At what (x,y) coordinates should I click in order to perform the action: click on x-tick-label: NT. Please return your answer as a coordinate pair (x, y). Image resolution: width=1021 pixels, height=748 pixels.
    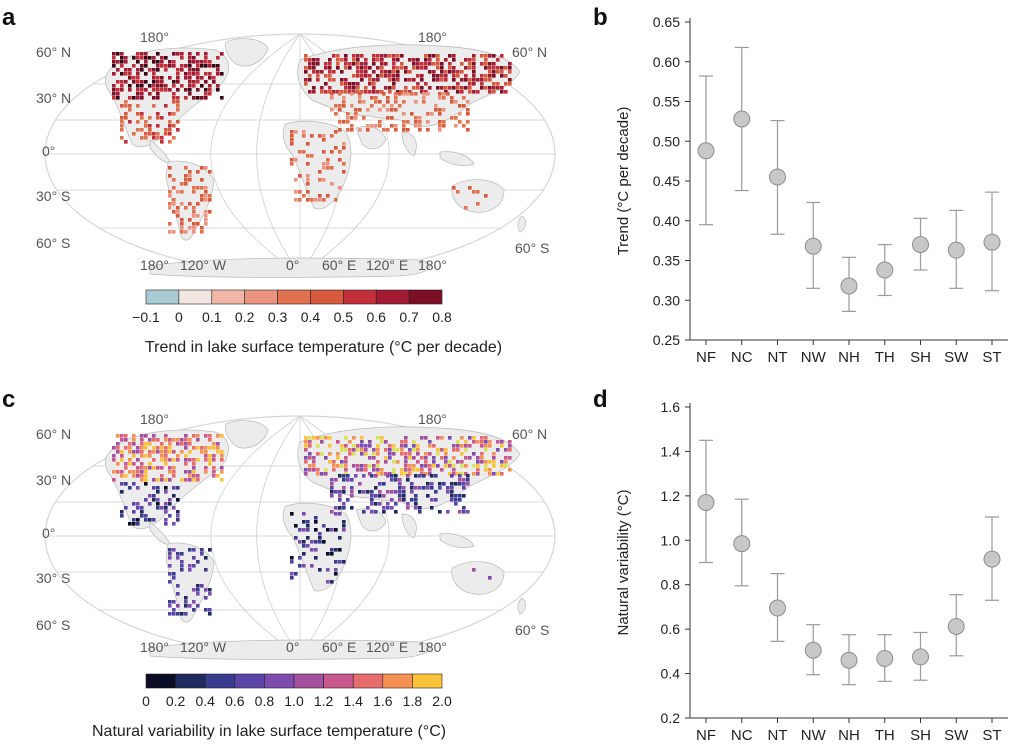
    Looking at the image, I should click on (778, 735).